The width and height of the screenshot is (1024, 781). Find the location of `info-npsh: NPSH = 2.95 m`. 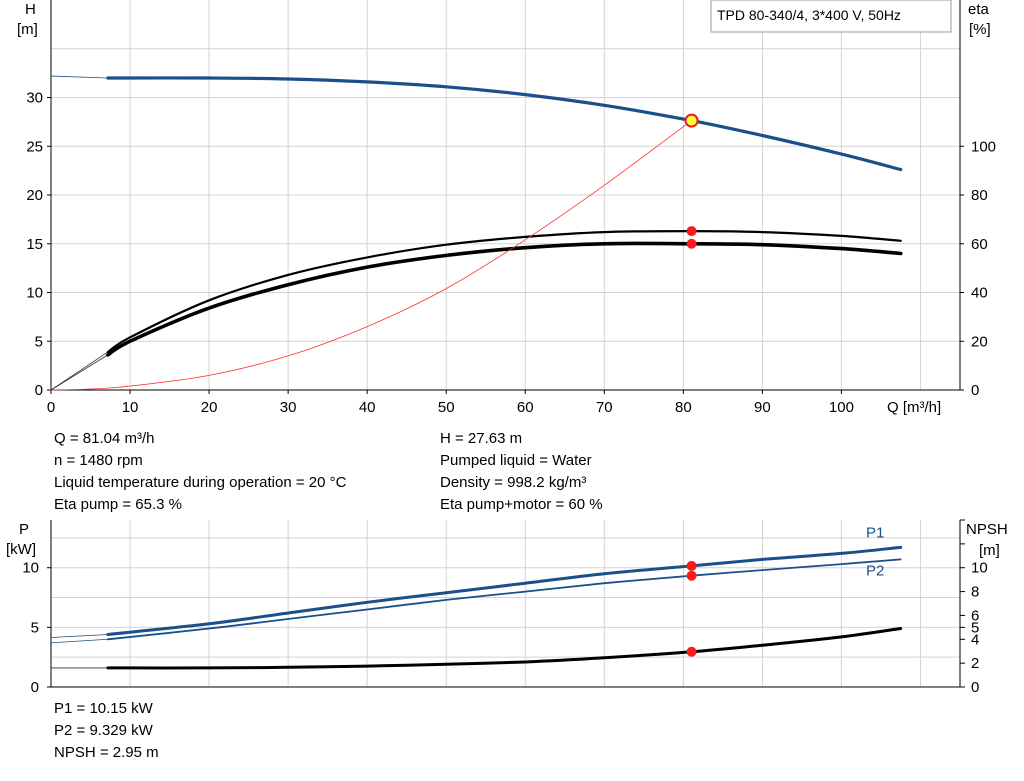

info-npsh: NPSH = 2.95 m is located at coordinates (106, 752).